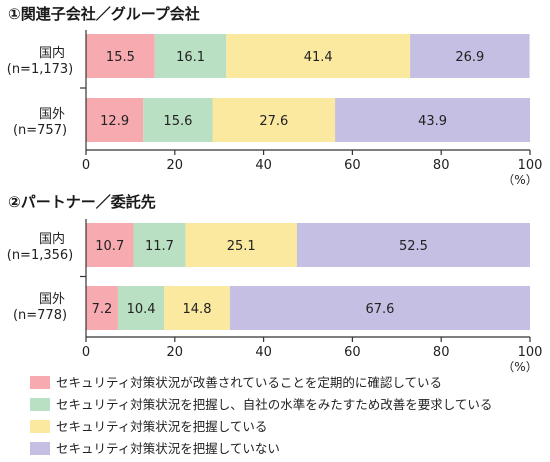  Describe the element at coordinates (168, 448) in the screenshot. I see `legend-label-purple: セキュリティ対策状況を把握していない` at that location.